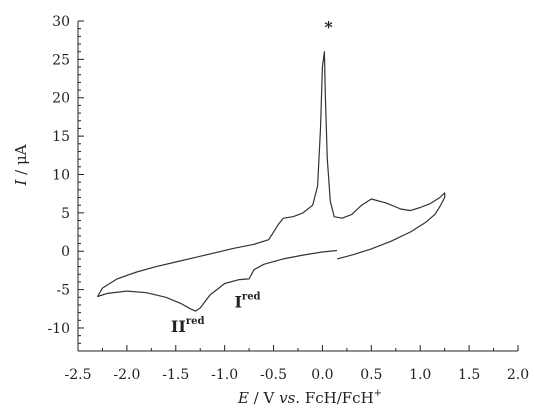 The image size is (534, 415). Describe the element at coordinates (65, 214) in the screenshot. I see `y-tick-label: 5` at that location.